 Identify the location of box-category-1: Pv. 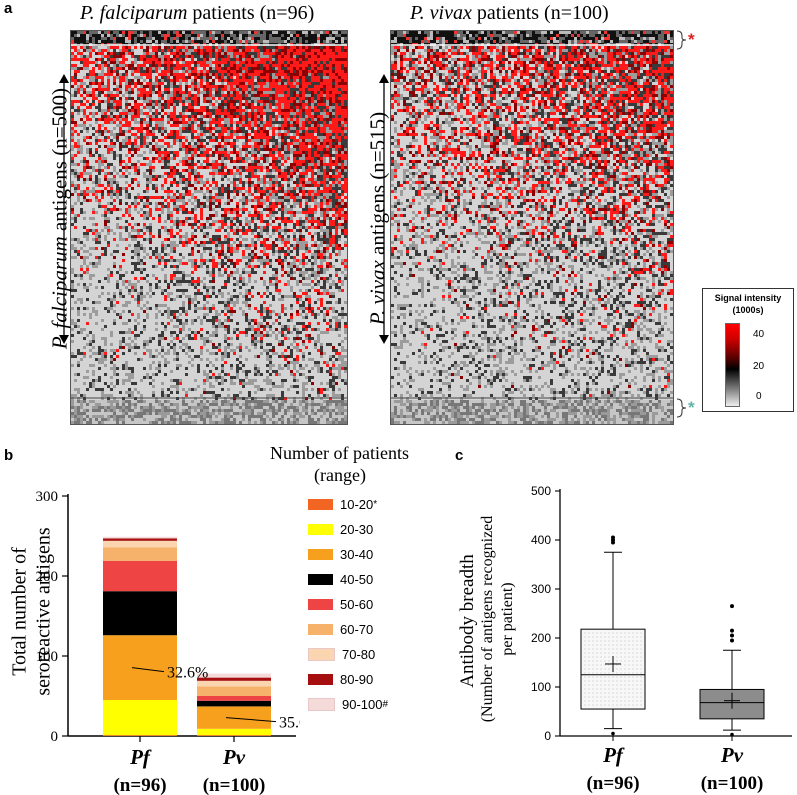
(732, 755).